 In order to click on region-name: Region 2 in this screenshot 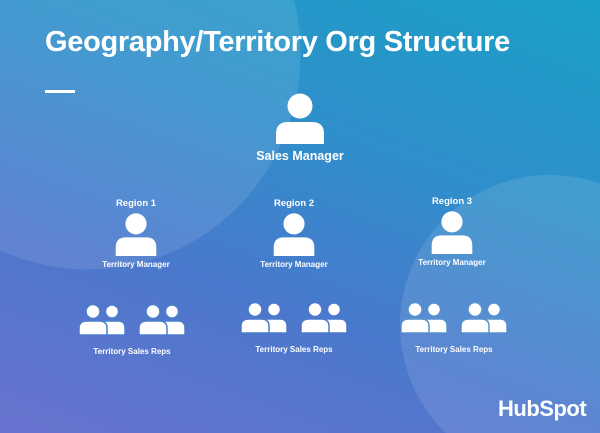, I will do `click(294, 203)`.